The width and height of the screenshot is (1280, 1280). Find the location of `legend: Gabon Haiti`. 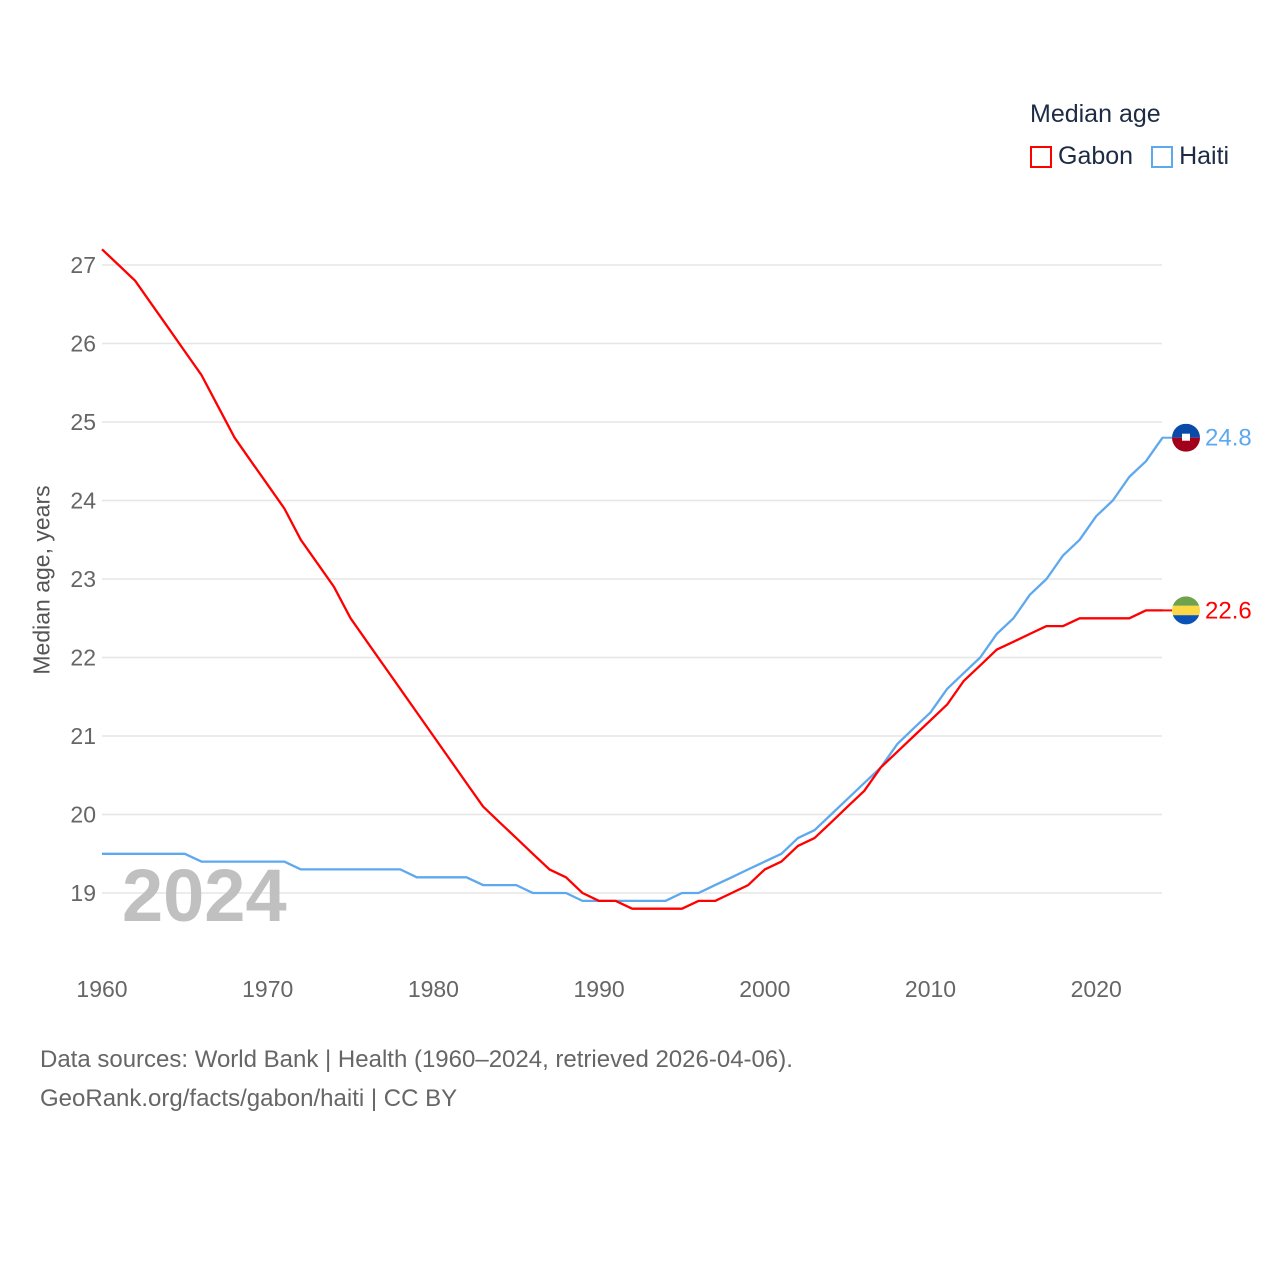

legend: Gabon Haiti is located at coordinates (1129, 156).